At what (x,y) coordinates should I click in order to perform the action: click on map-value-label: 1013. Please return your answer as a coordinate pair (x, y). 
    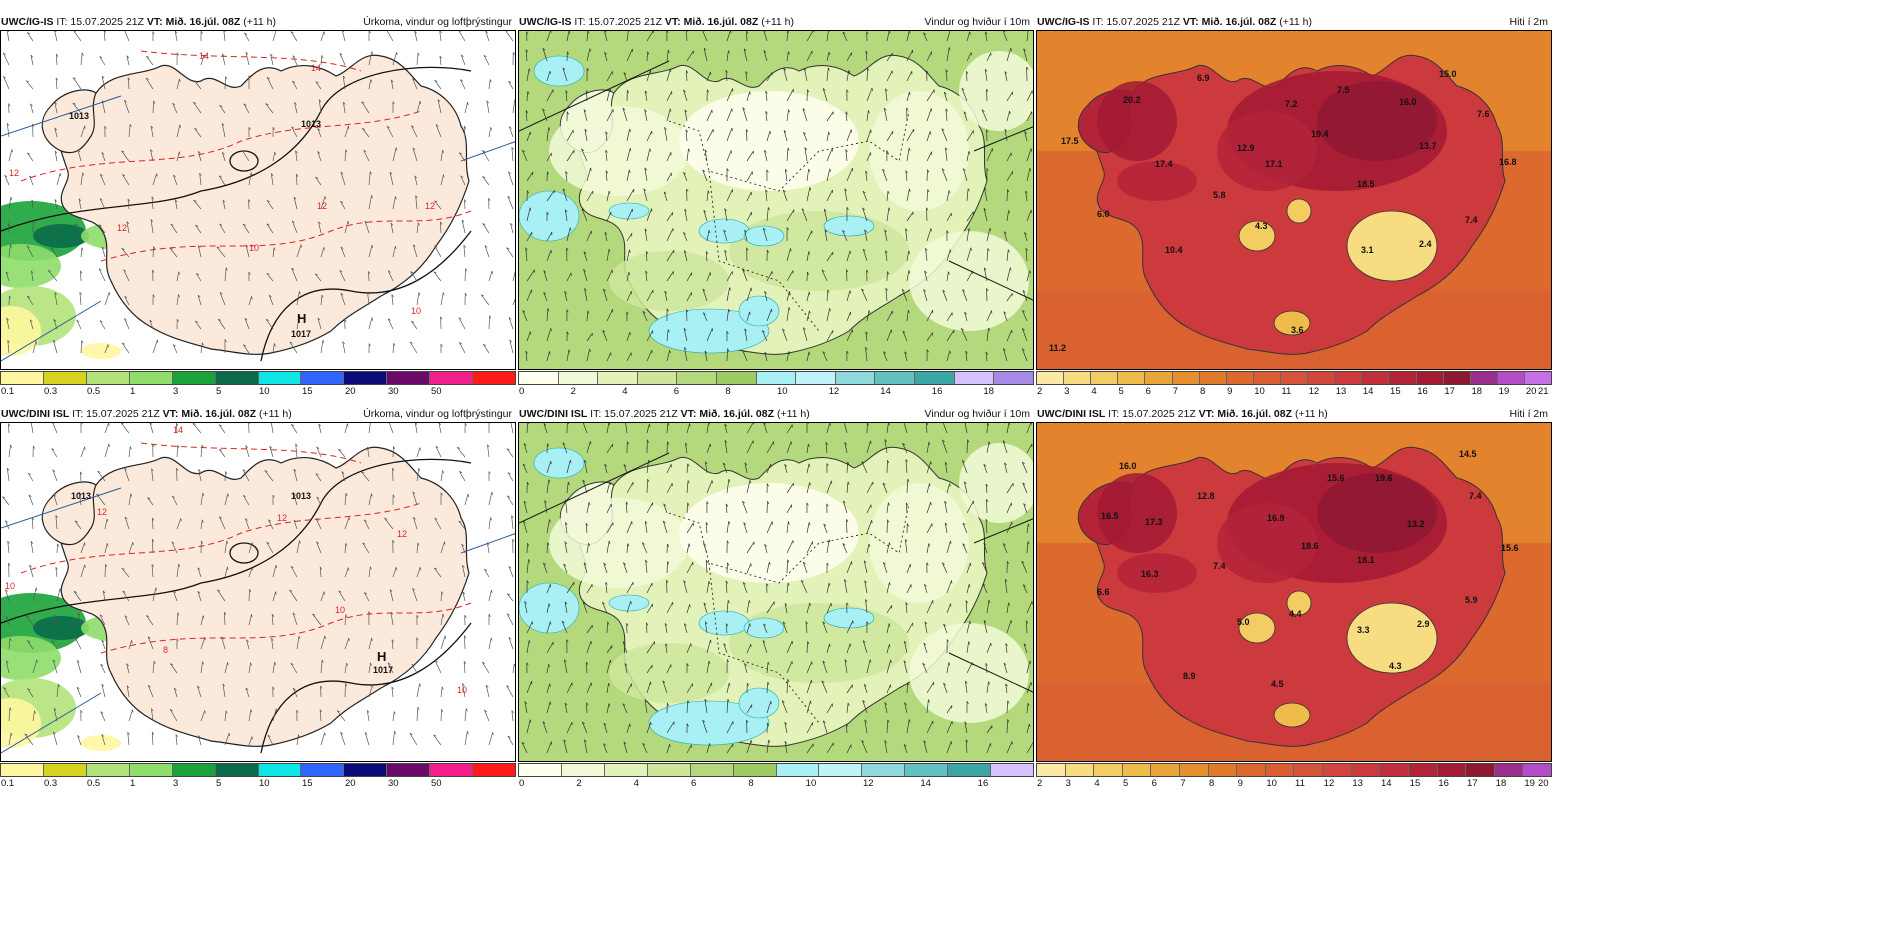
    Looking at the image, I should click on (81, 496).